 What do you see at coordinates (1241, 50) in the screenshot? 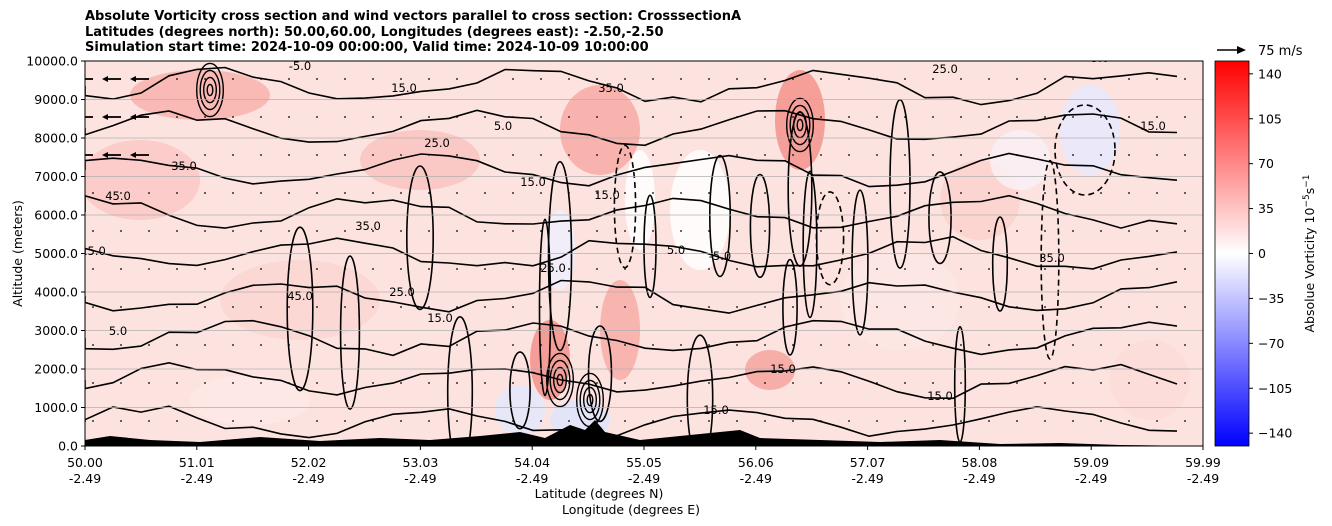
I see `quiver-key-arrow` at bounding box center [1241, 50].